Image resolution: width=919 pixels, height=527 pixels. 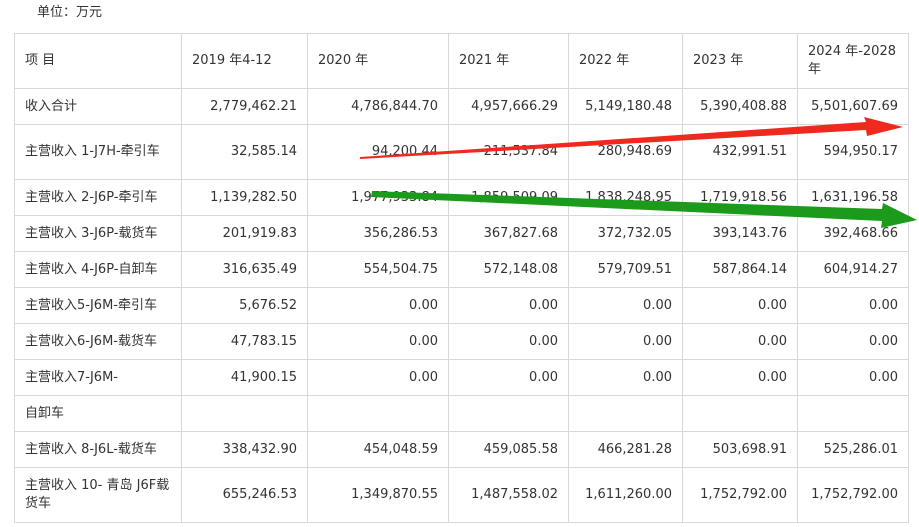 What do you see at coordinates (98, 197) in the screenshot?
I see `row-label: 主营收入 2-J6P-牵引车` at bounding box center [98, 197].